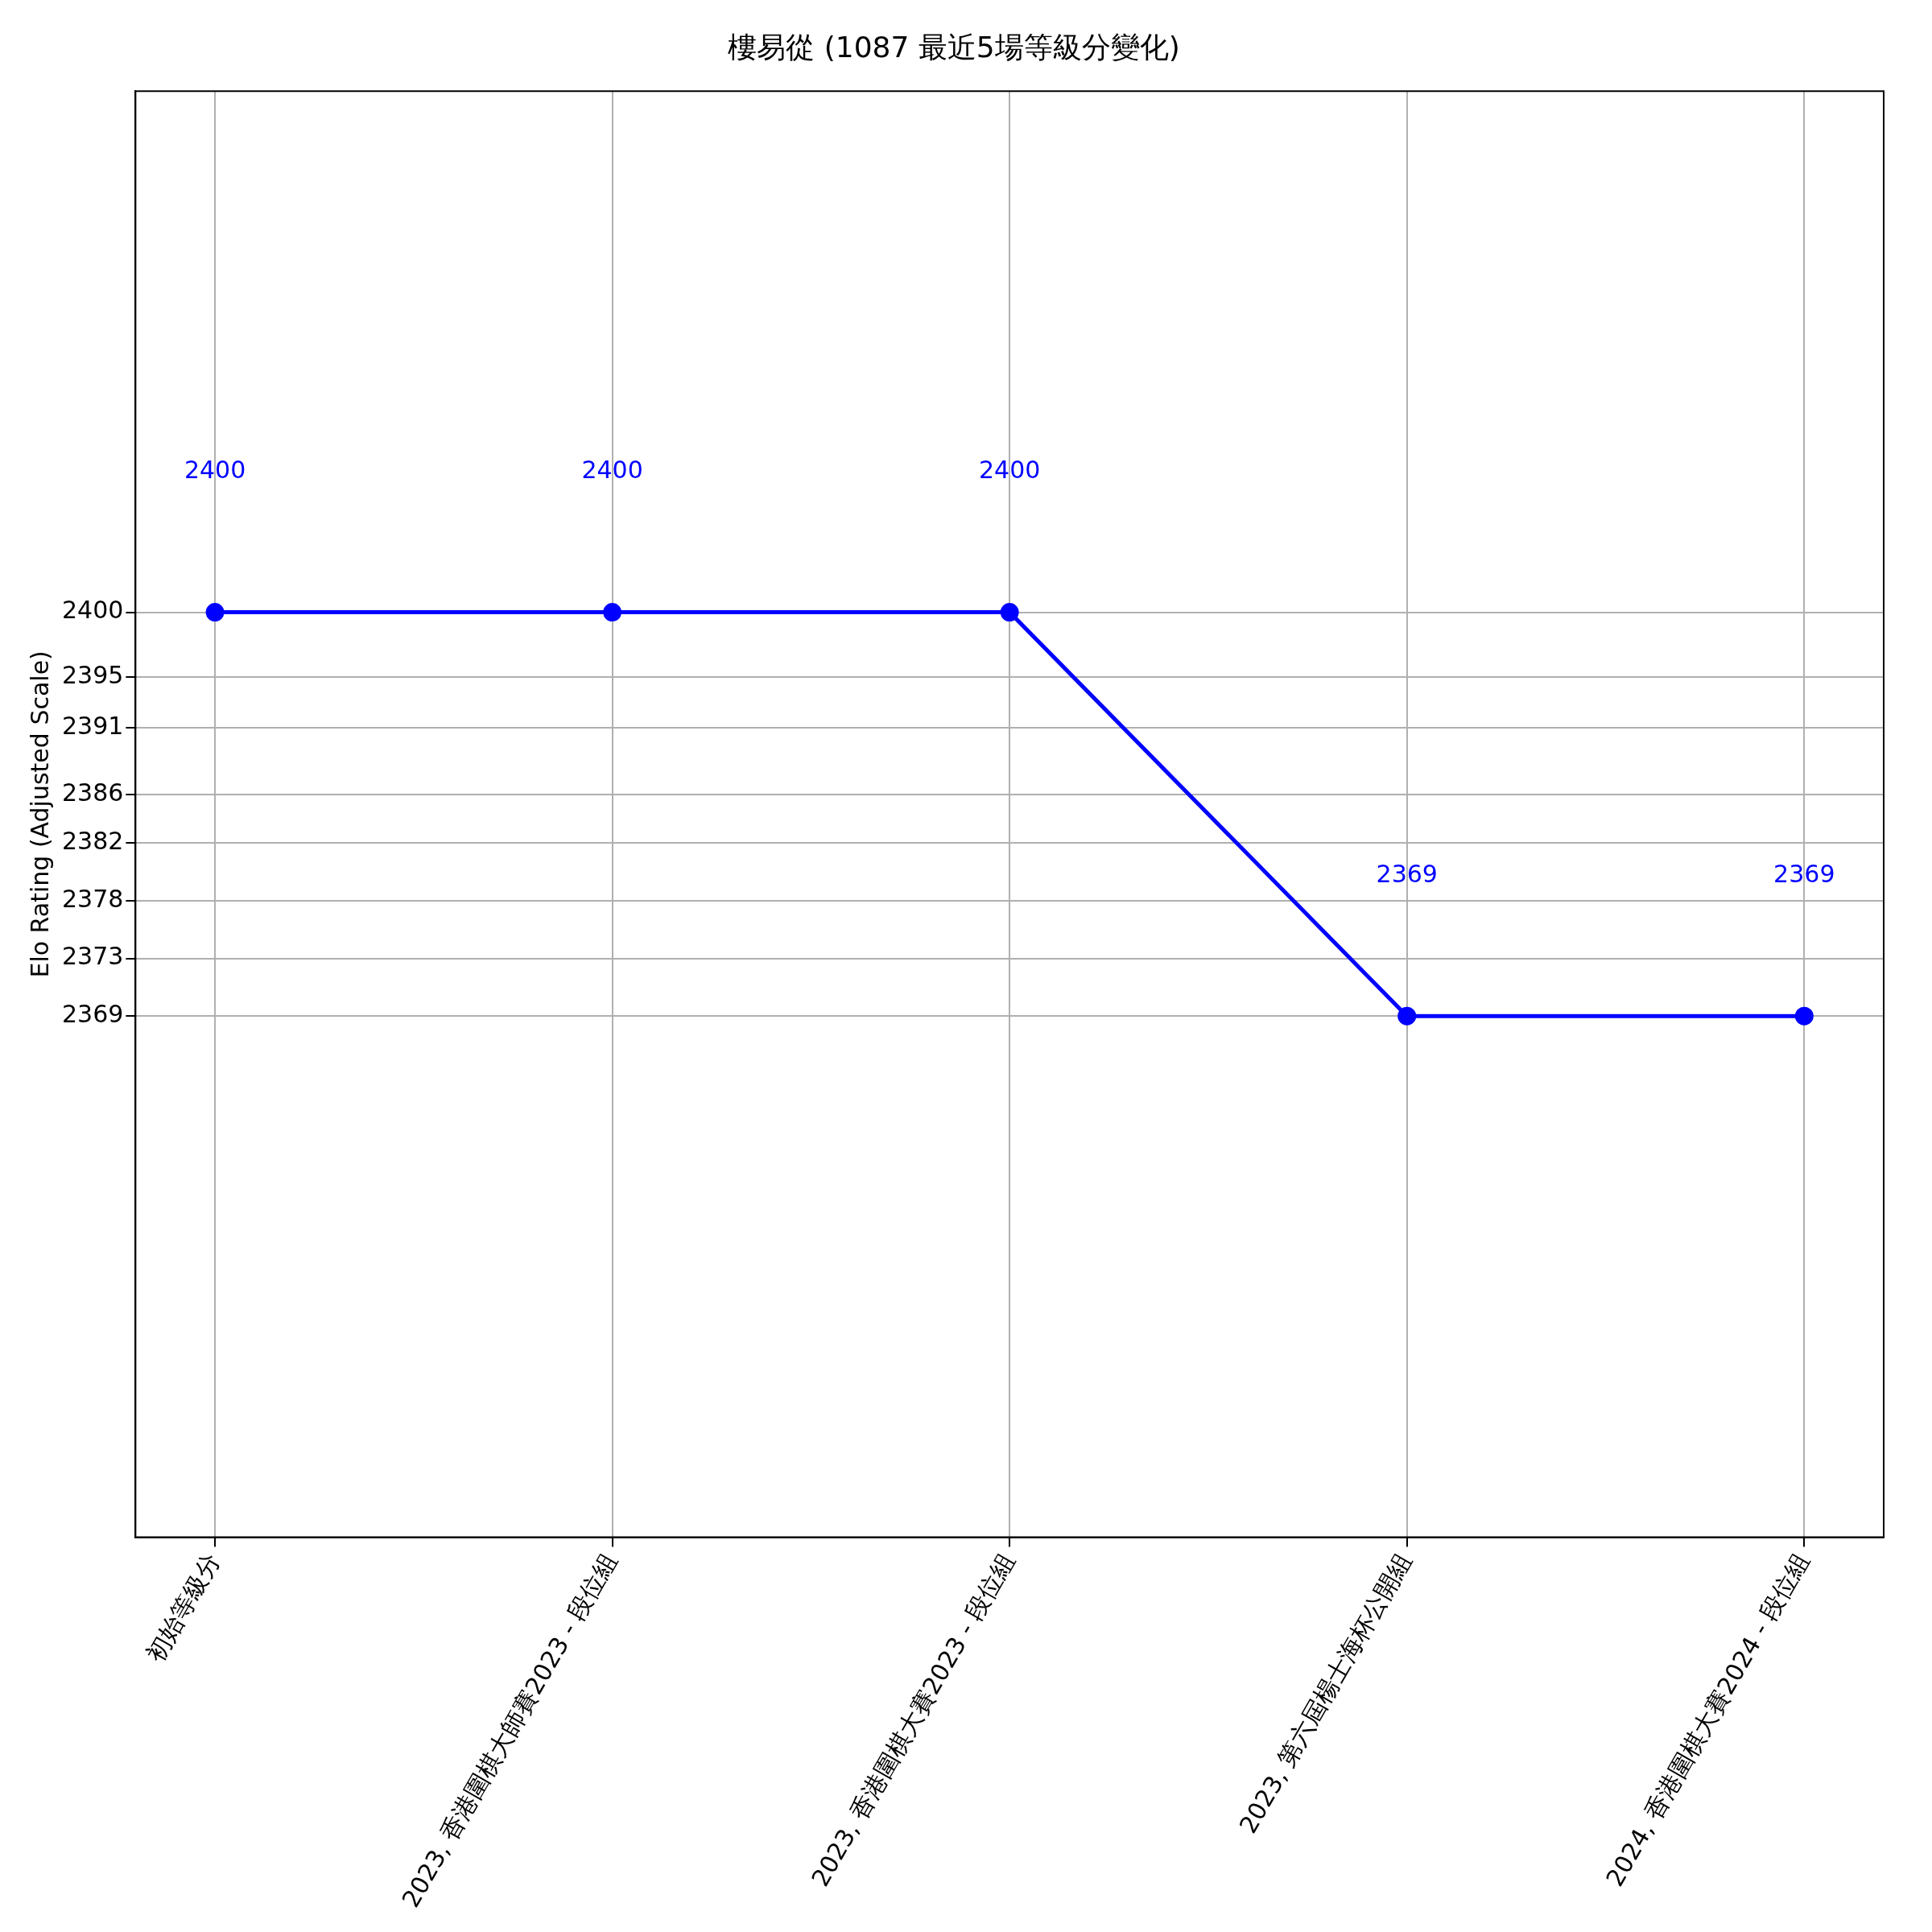 This screenshot has height=1932, width=1932. Describe the element at coordinates (92, 725) in the screenshot. I see `y-tick-label: 2391` at that location.